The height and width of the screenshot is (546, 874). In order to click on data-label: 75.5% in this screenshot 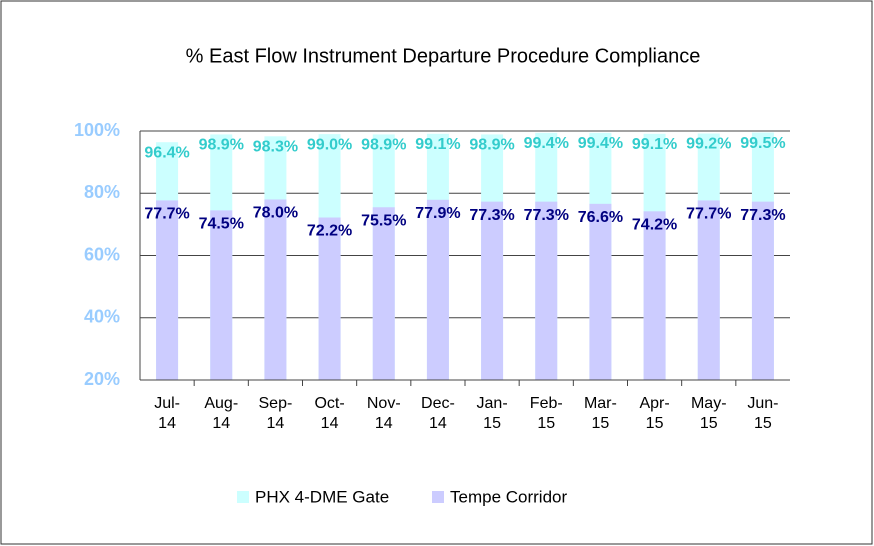, I will do `click(383, 220)`.